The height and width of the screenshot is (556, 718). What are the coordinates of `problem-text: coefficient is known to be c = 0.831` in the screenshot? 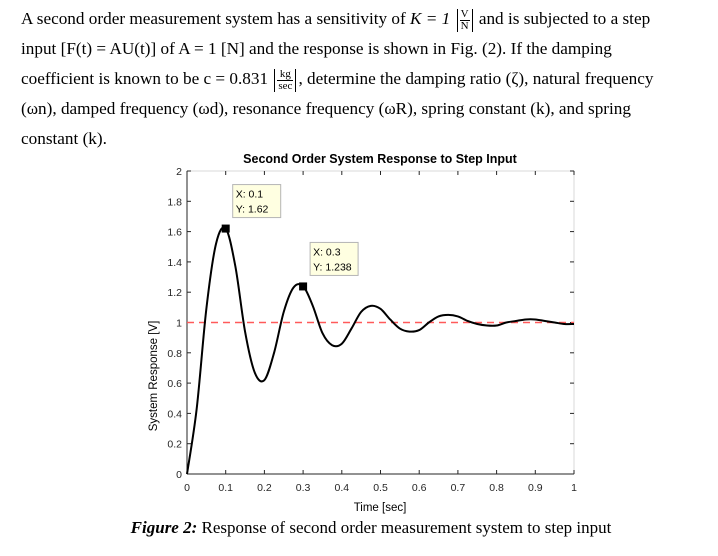 It's located at (147, 78).